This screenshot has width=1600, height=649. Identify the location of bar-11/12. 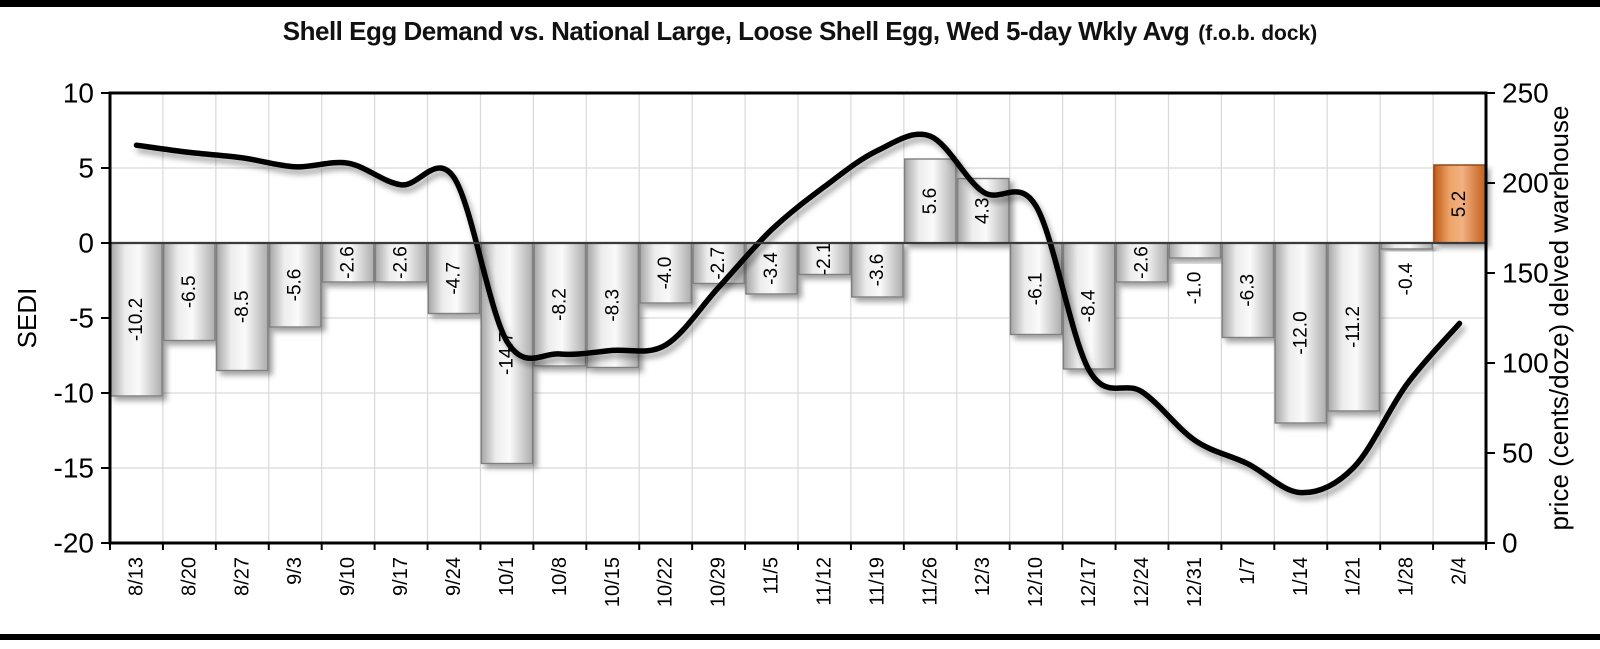
(824, 259).